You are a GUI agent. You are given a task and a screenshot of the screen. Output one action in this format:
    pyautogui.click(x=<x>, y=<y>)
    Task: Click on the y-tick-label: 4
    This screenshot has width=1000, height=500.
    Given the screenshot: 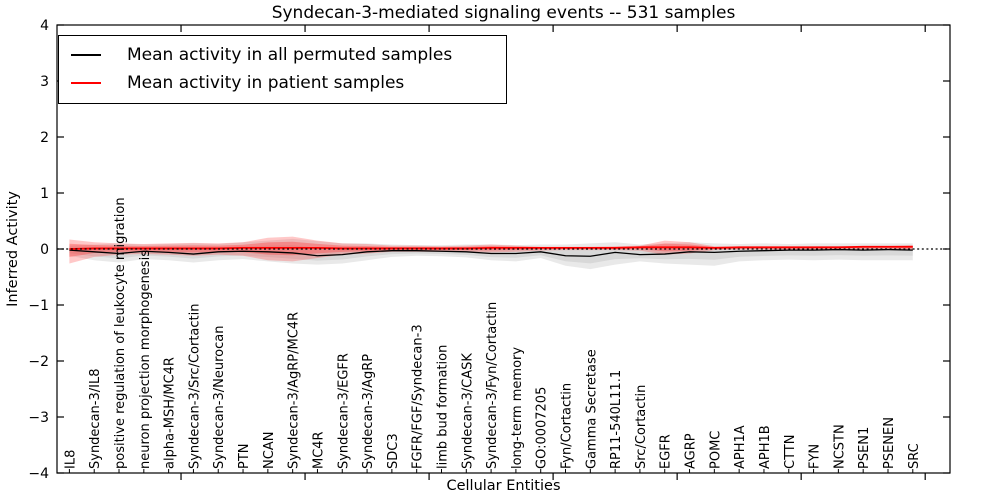 What is the action you would take?
    pyautogui.click(x=44, y=26)
    